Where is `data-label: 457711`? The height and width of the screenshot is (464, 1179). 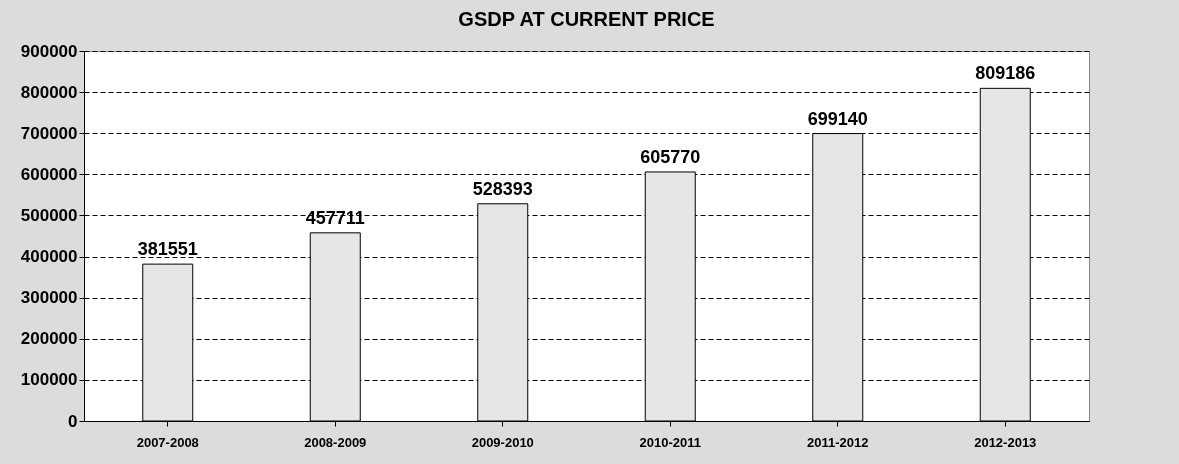 data-label: 457711 is located at coordinates (335, 217).